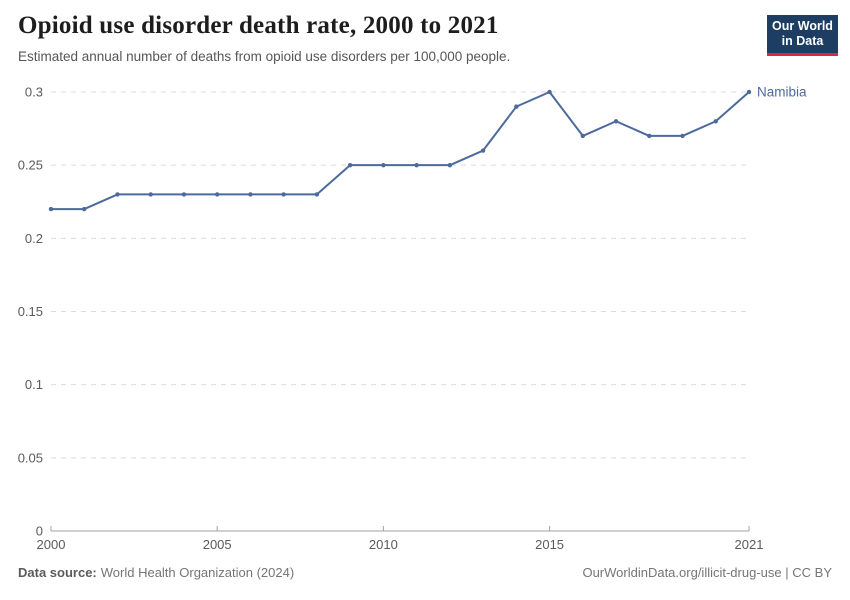  Describe the element at coordinates (782, 92) in the screenshot. I see `series-label-namibia: Namibia` at that location.